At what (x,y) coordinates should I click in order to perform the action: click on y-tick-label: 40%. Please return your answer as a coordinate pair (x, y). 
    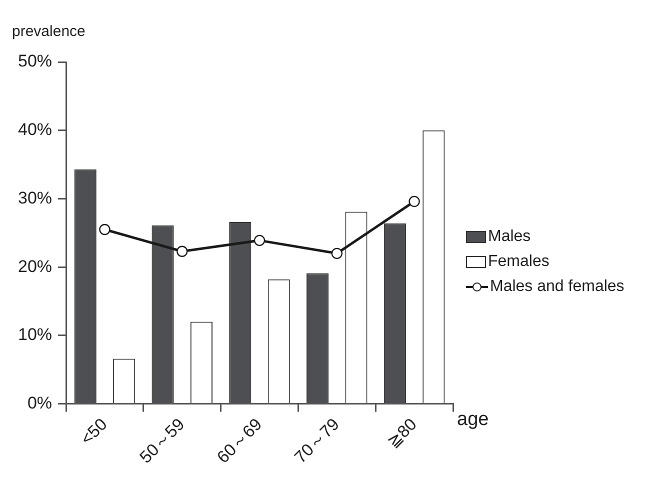
    Looking at the image, I should click on (35, 130).